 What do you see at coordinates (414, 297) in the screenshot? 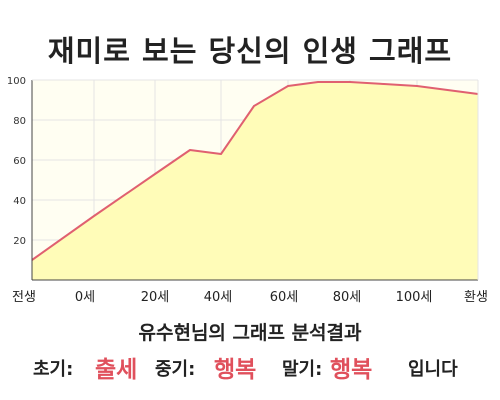
I see `x-tick-label-6: 100세` at bounding box center [414, 297].